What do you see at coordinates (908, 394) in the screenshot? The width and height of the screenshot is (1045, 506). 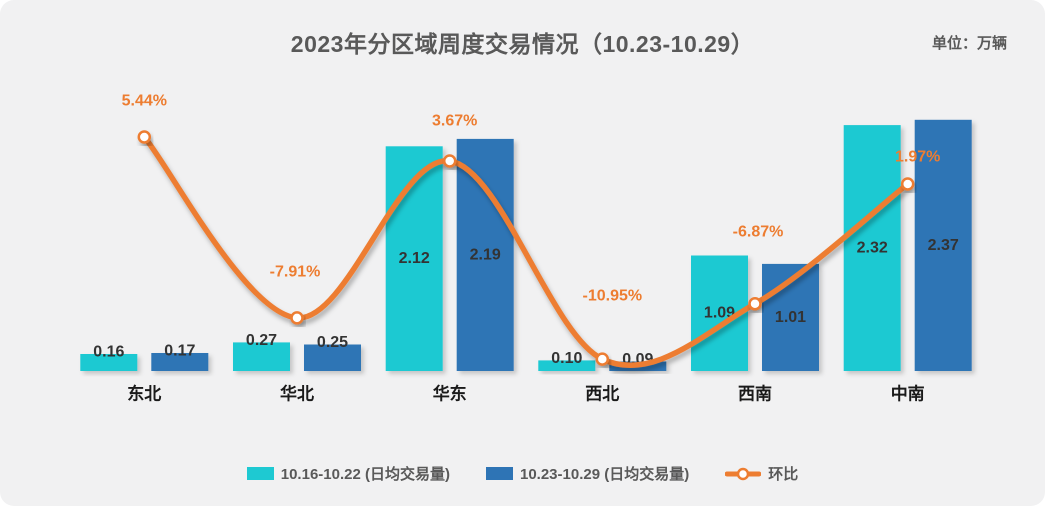 I see `x-axis-label: 中南` at bounding box center [908, 394].